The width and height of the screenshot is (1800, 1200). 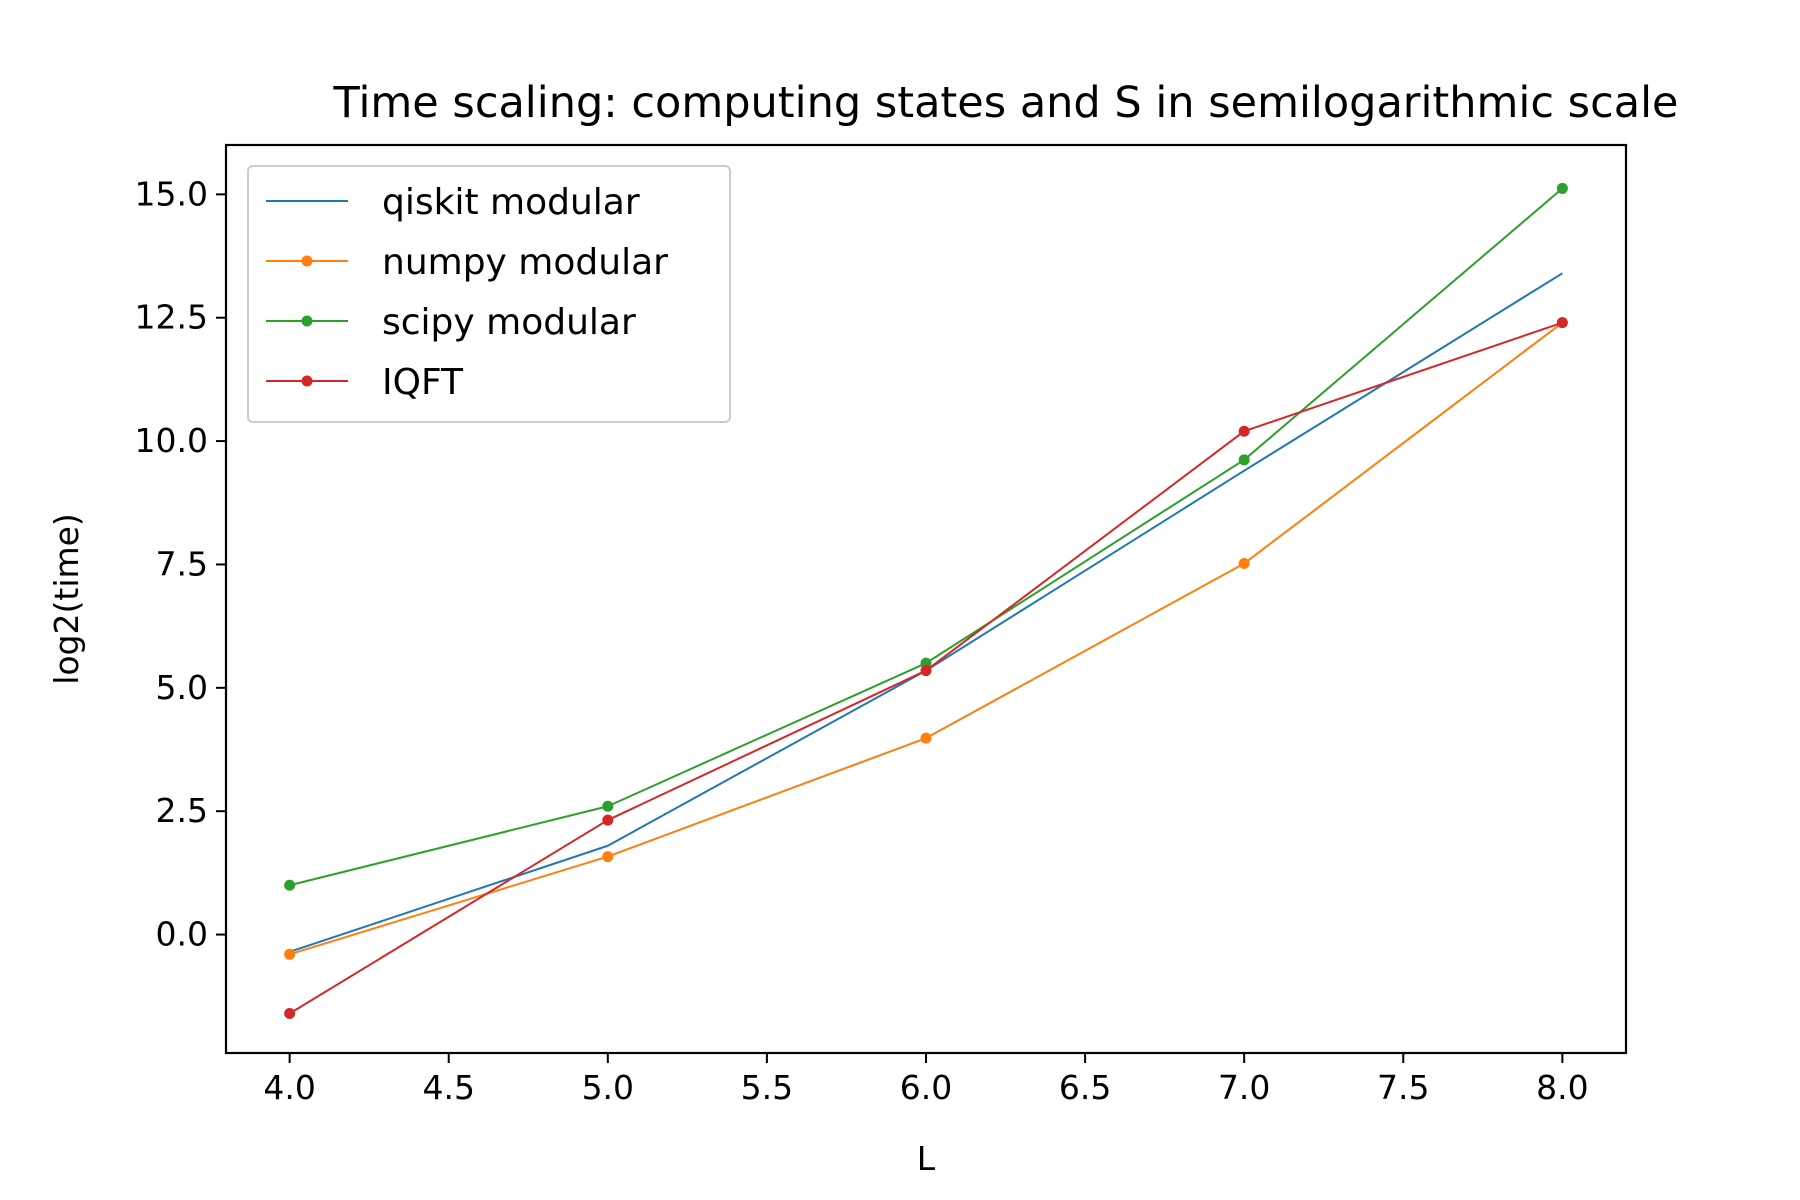 What do you see at coordinates (448, 1087) in the screenshot?
I see `x-tick-label: 4.5` at bounding box center [448, 1087].